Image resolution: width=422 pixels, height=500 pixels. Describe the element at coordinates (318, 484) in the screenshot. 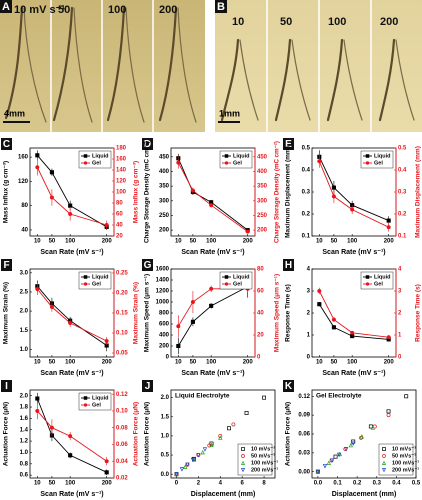

I see `x-tick-label: 0.0` at that location.